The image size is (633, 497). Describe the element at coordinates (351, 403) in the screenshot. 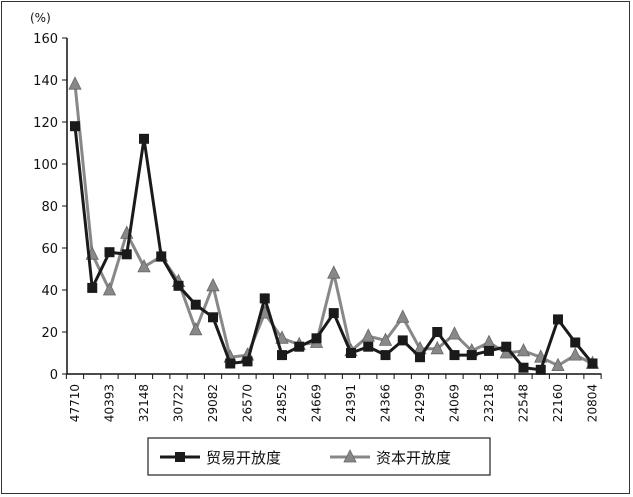

I see `x-tick-label: 24391` at that location.